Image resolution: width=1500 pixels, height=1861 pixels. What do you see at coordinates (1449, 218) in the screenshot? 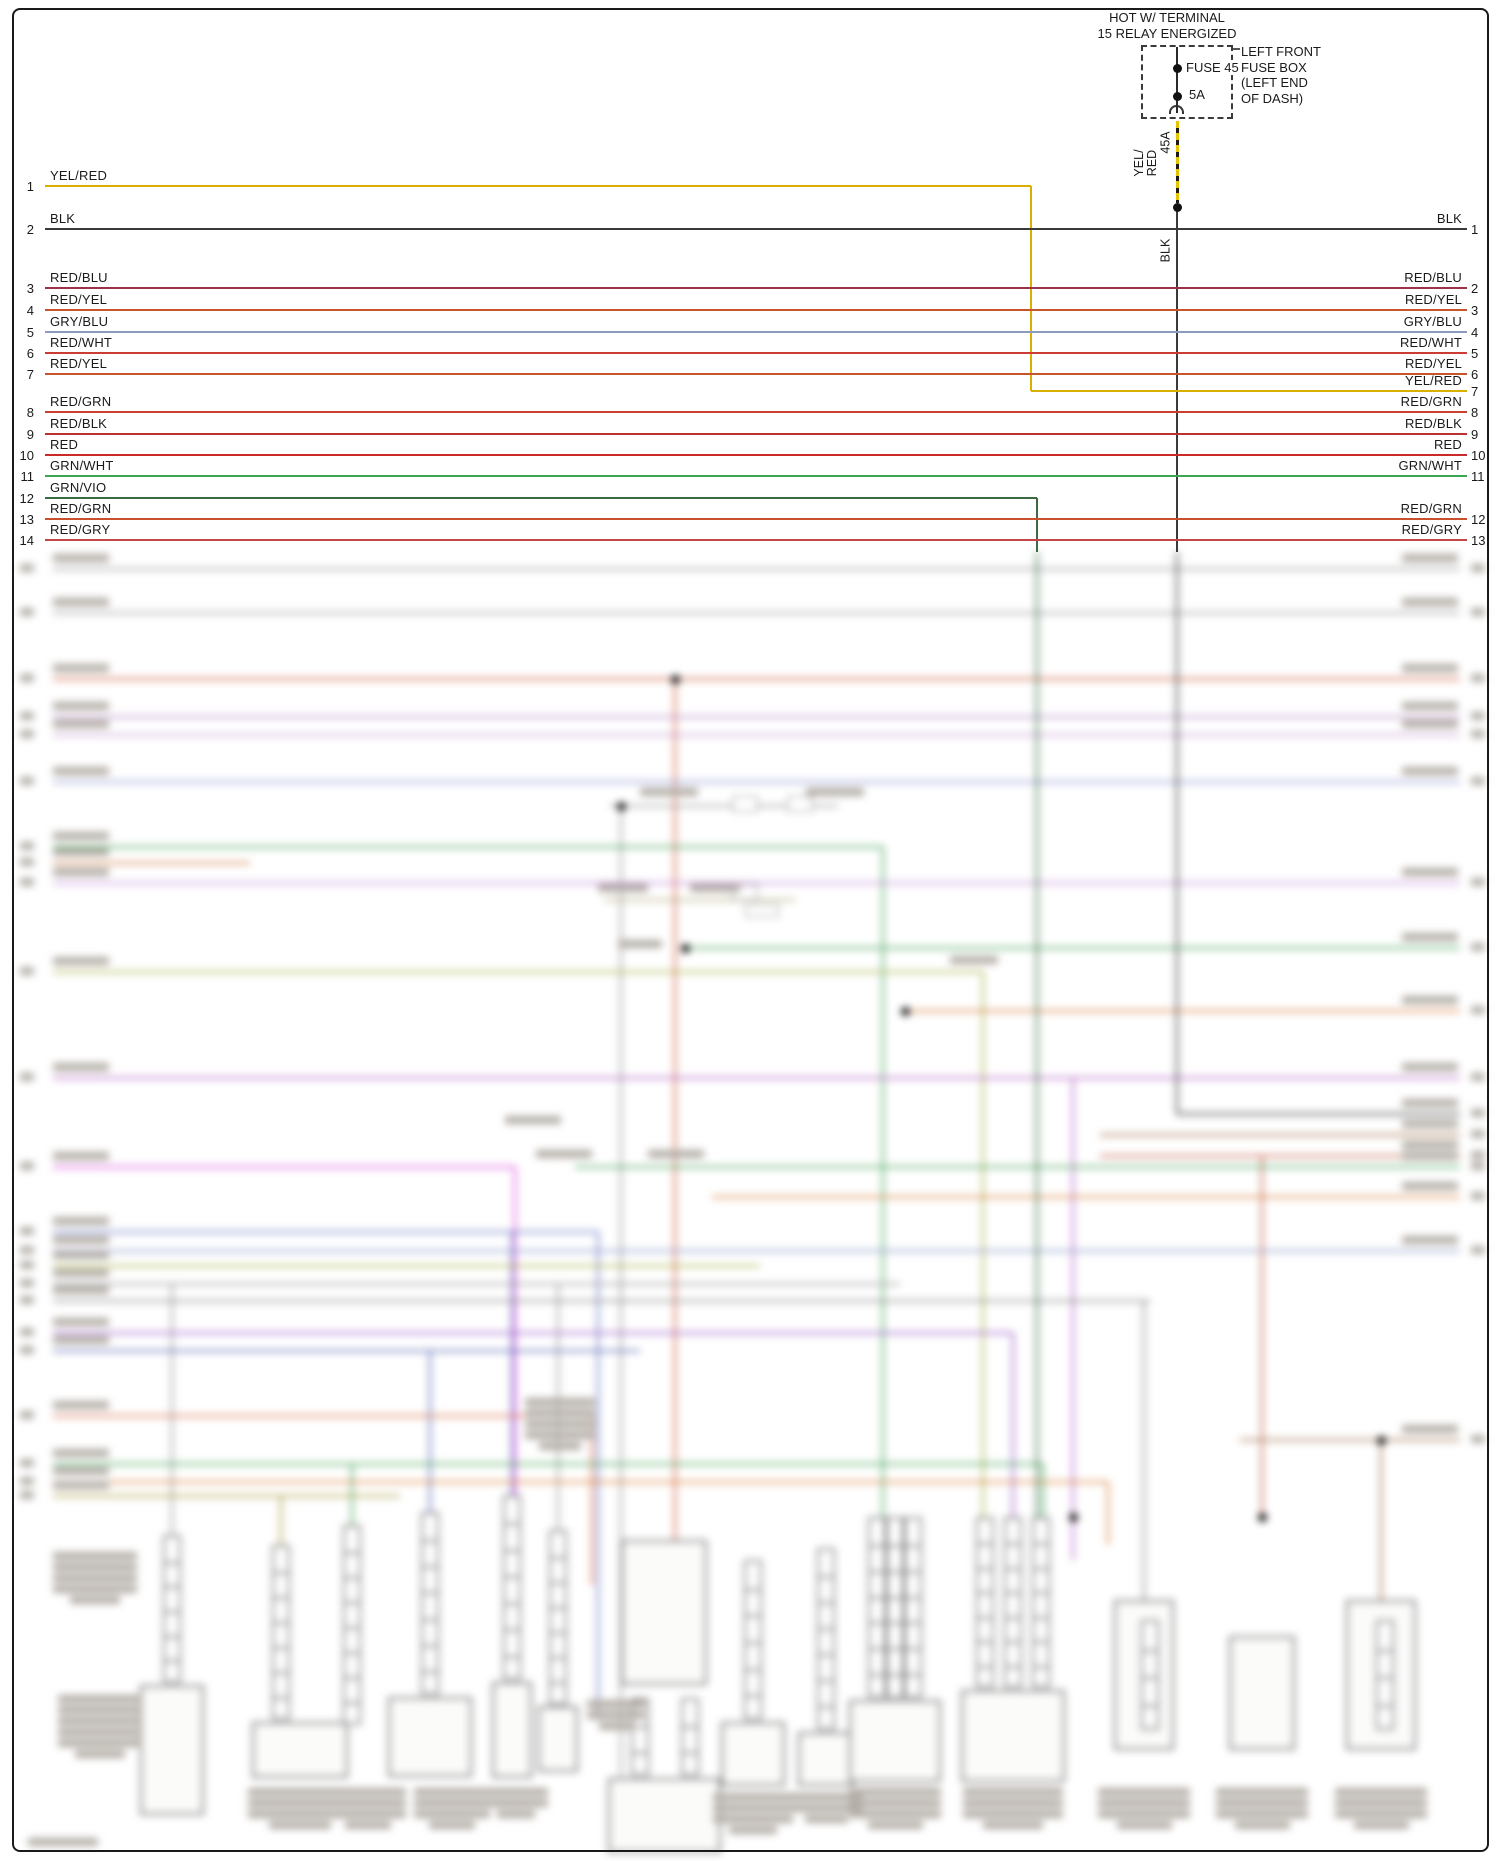
I see `pin-label-right: BLK` at bounding box center [1449, 218].